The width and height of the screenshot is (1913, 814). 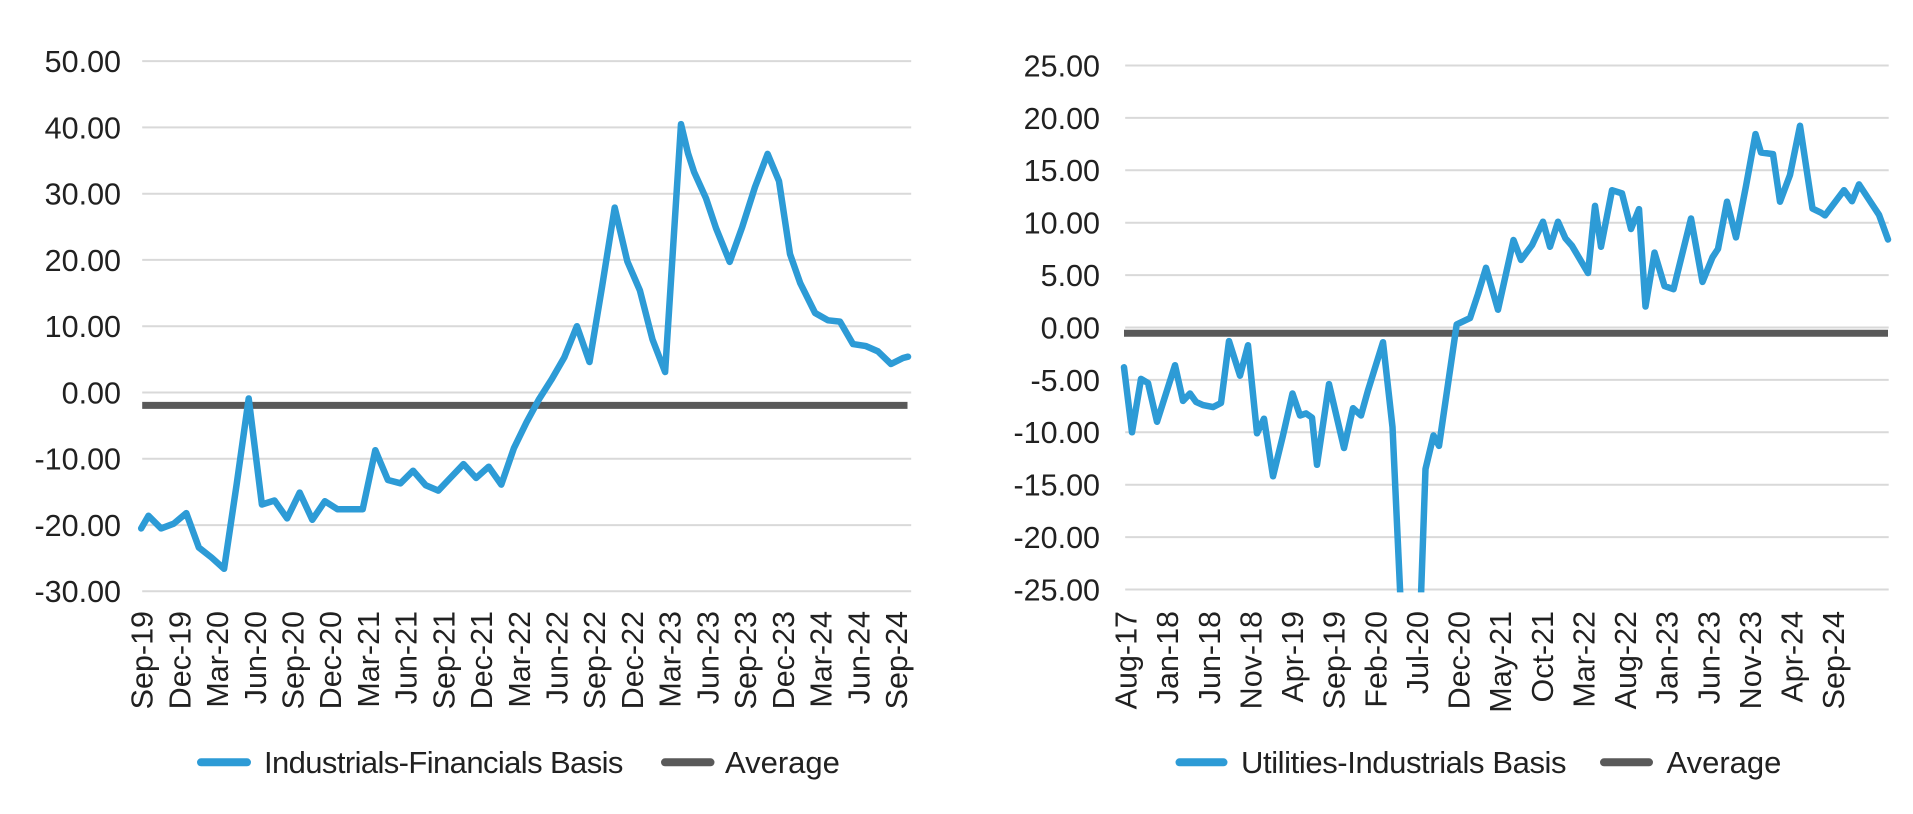 I want to click on svg-text: 40.00, so click(x=83, y=128).